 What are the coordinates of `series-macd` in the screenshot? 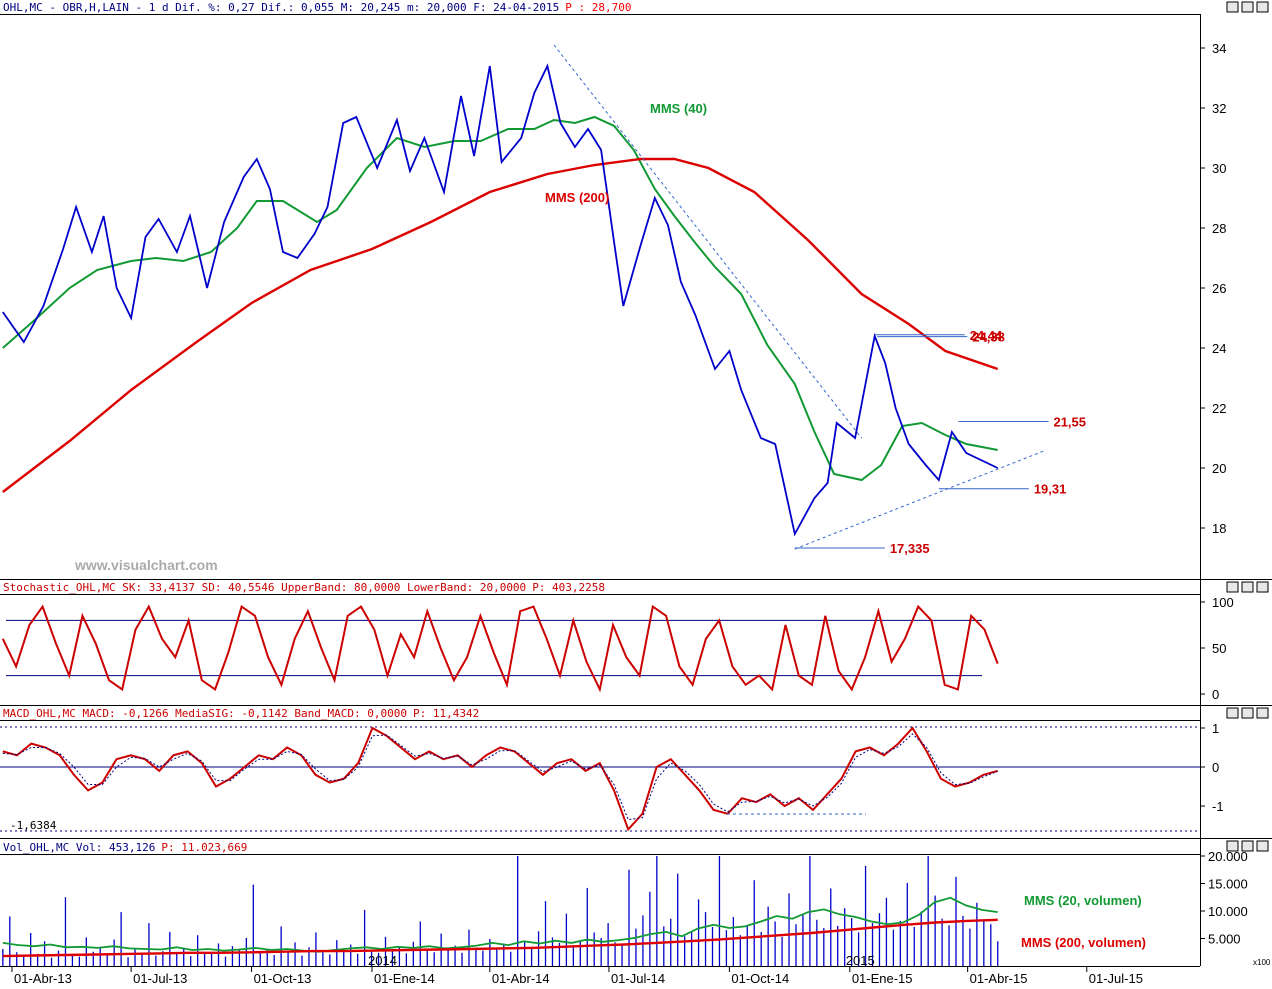 It's located at (500, 779).